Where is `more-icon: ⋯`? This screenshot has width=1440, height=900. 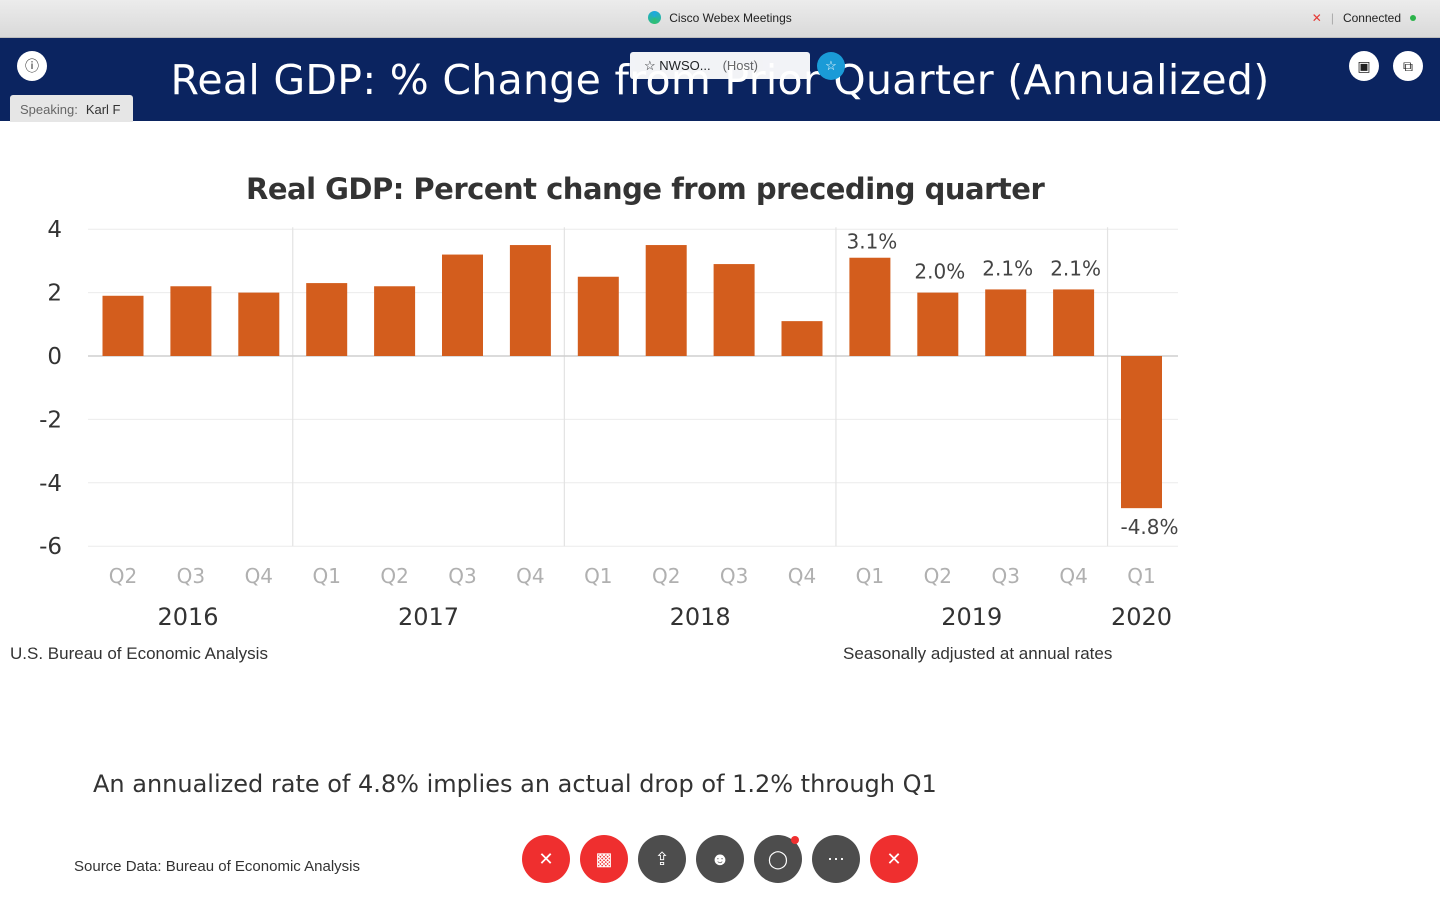
more-icon: ⋯ is located at coordinates (836, 858).